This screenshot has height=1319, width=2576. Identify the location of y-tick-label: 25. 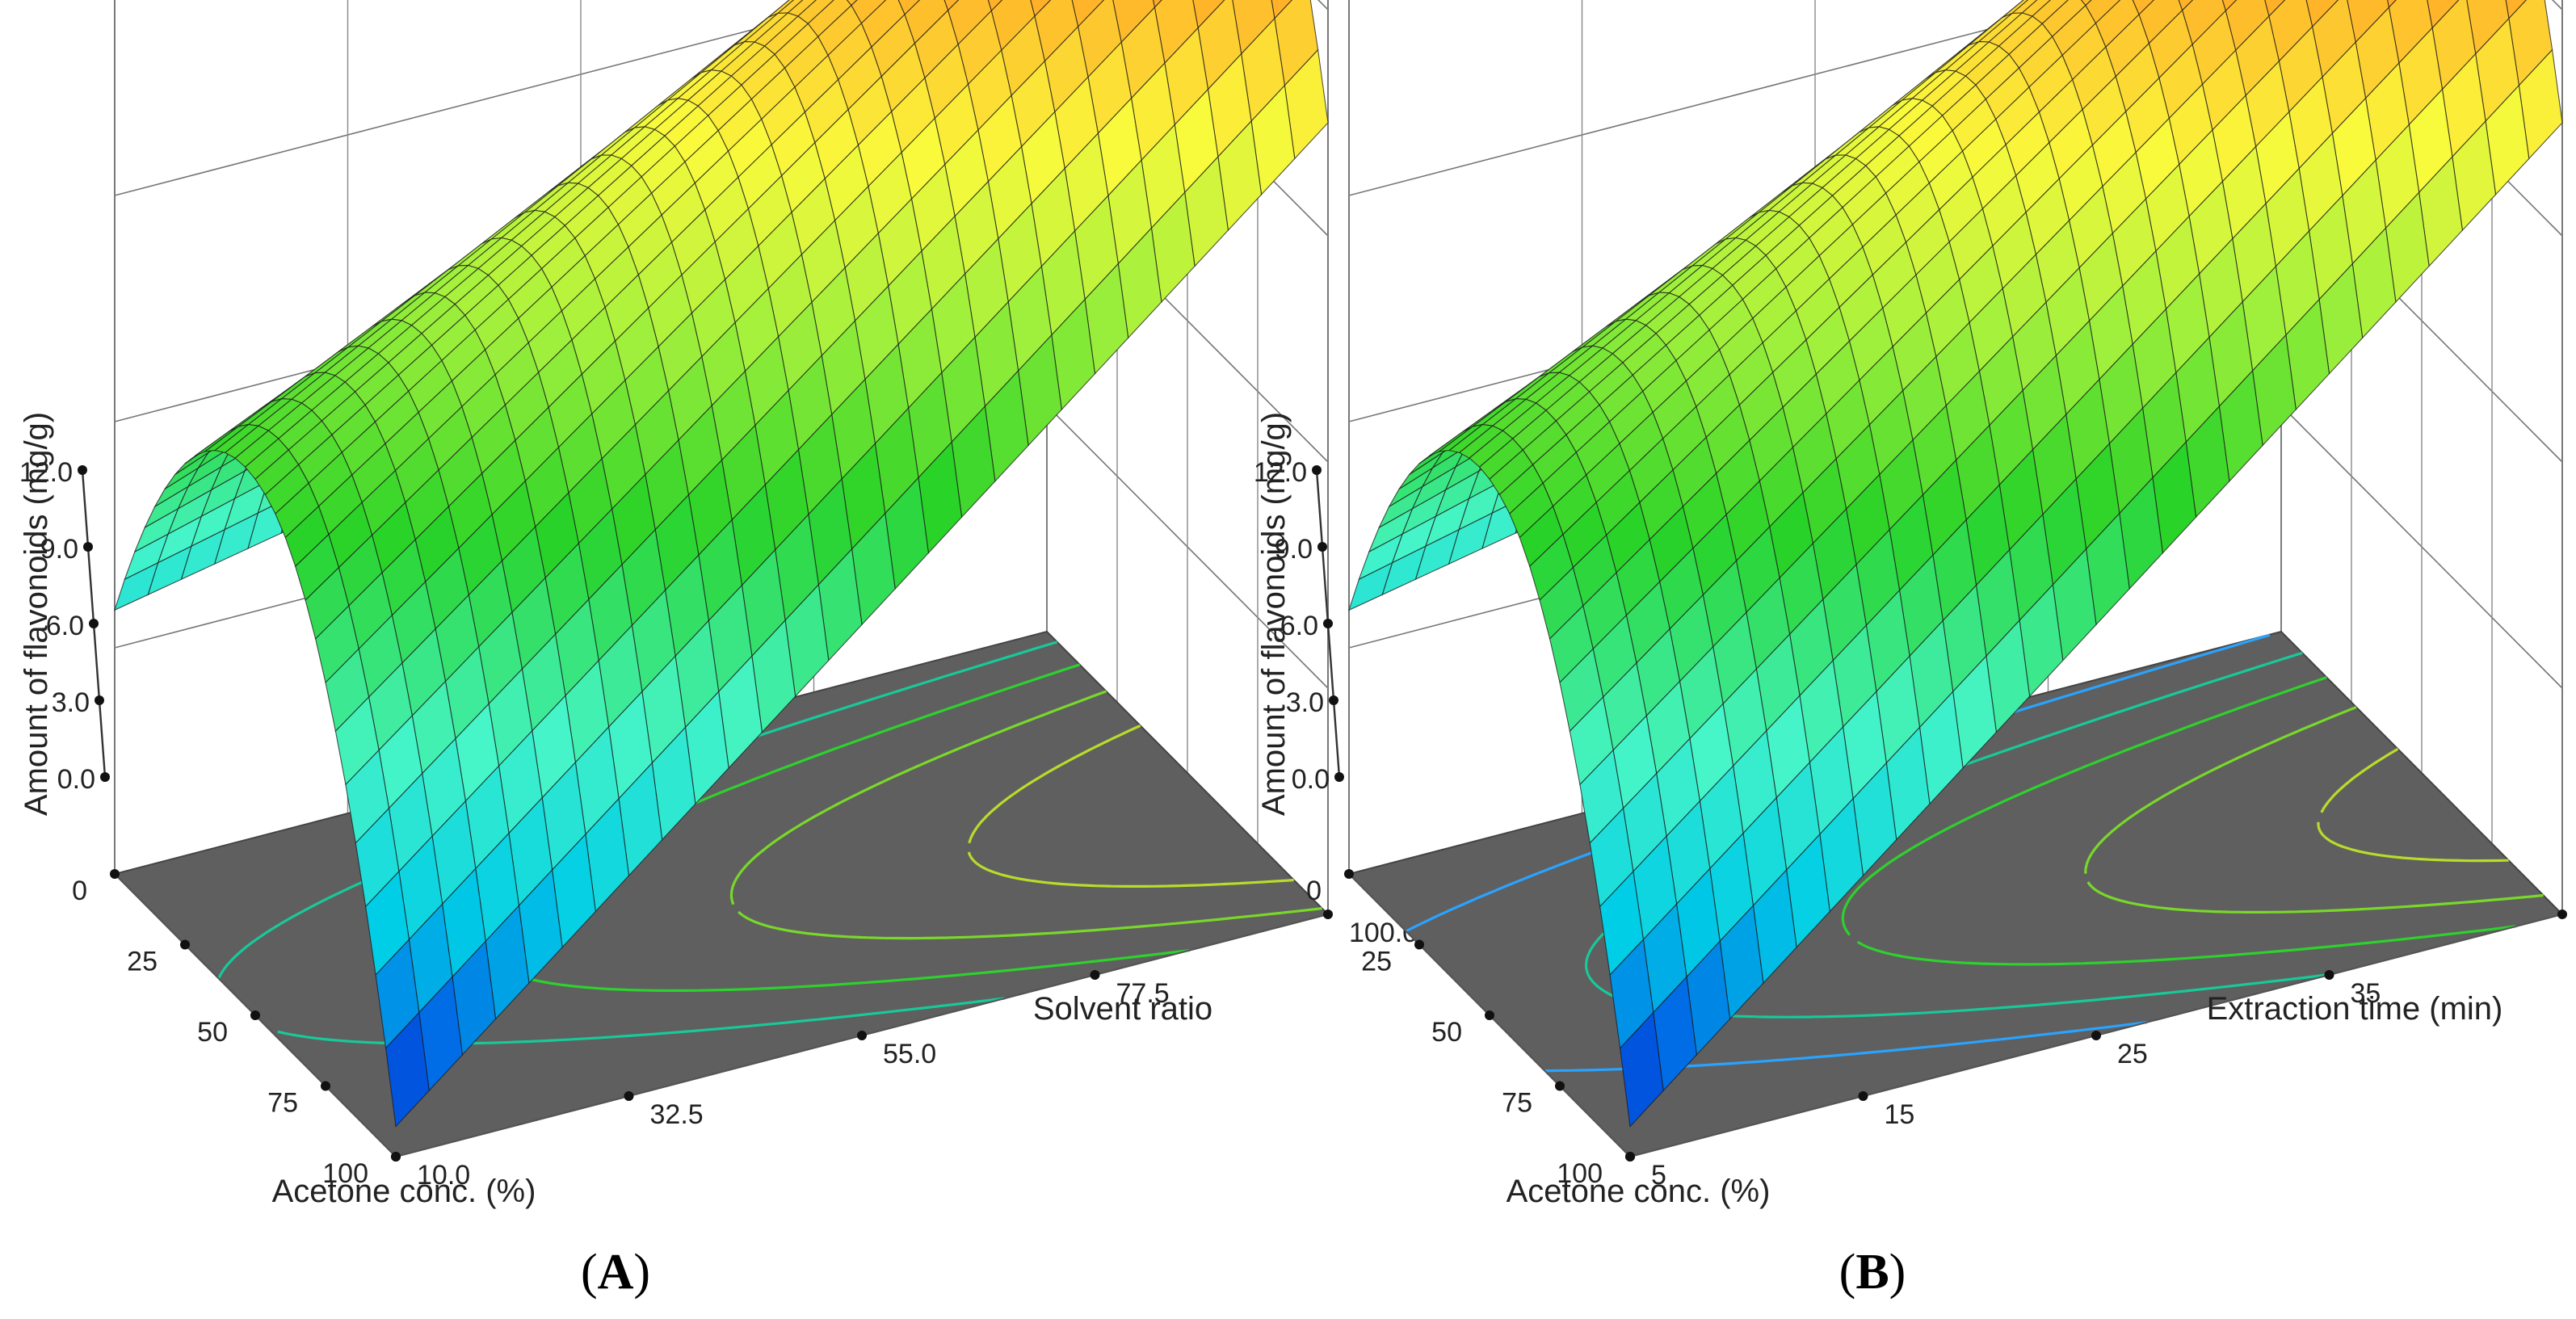
(2133, 1054).